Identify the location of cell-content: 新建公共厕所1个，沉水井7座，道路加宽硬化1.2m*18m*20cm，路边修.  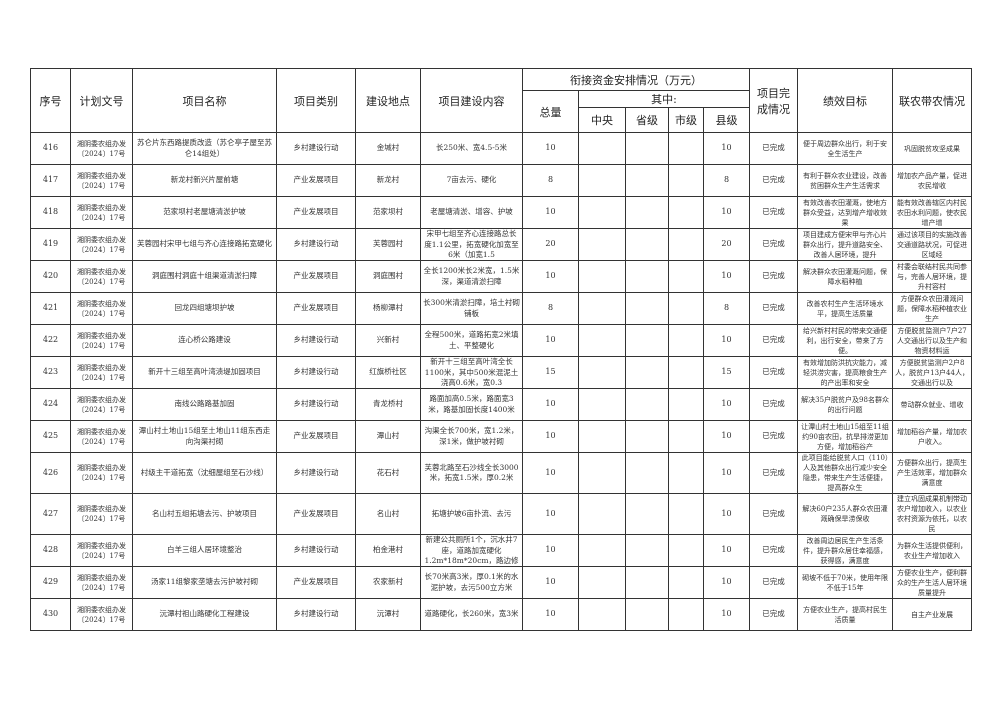
(471, 550).